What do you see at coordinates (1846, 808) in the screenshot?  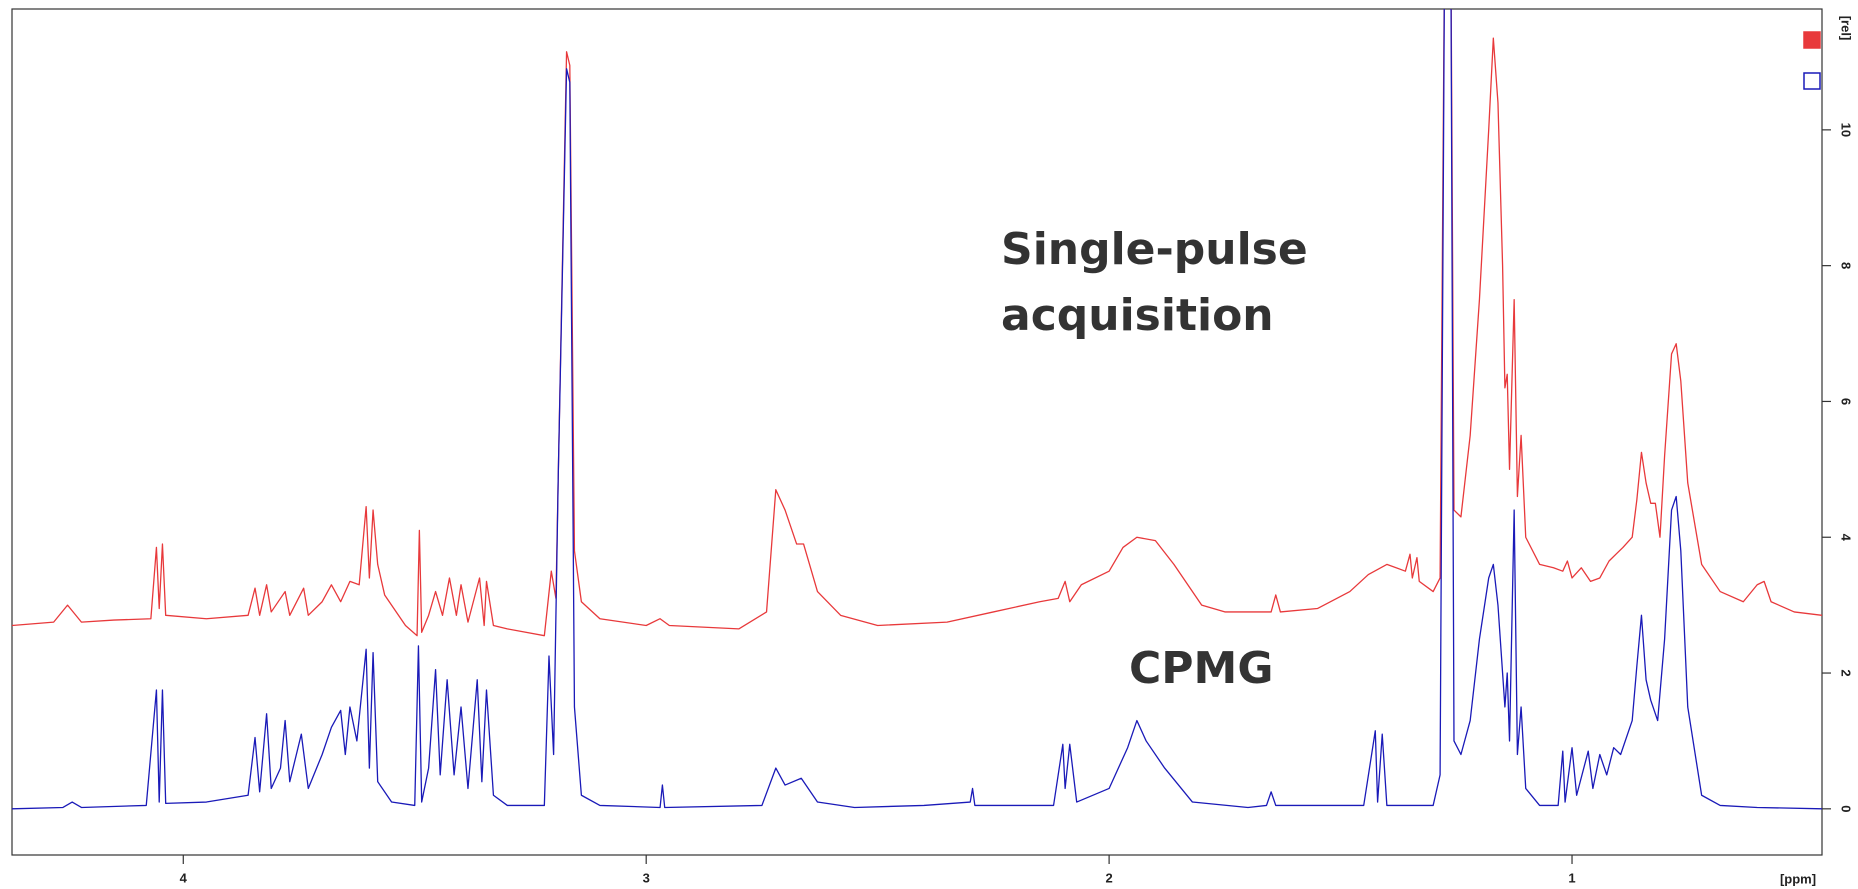 I see `y-tick-label: 0` at bounding box center [1846, 808].